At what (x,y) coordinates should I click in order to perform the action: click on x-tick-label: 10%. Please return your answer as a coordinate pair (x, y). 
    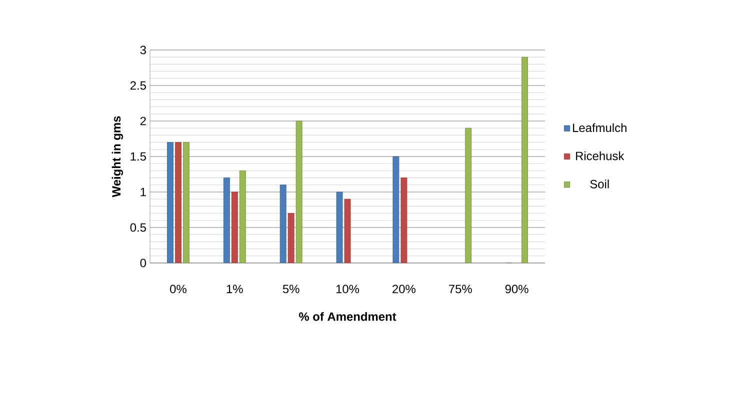
    Looking at the image, I should click on (348, 289).